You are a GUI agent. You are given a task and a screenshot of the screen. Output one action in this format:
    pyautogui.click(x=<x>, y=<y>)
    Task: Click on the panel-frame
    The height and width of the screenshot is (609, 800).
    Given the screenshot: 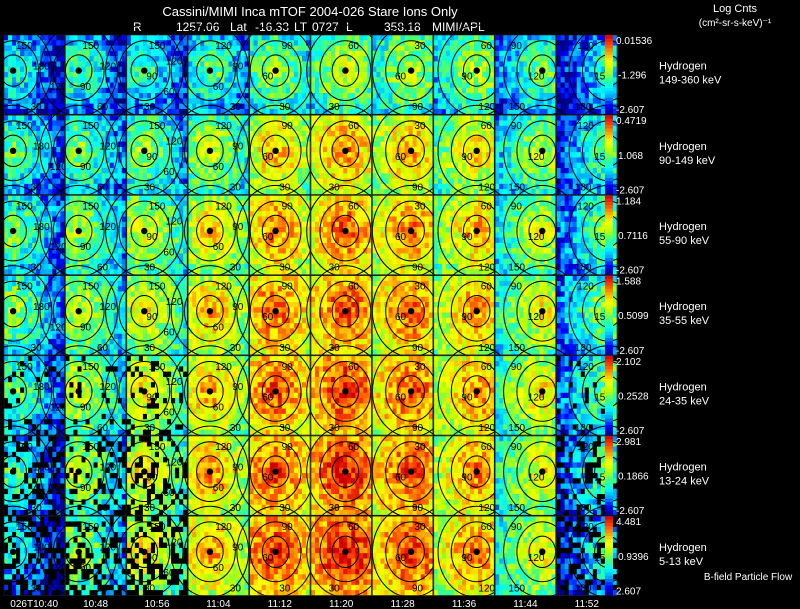 What is the action you would take?
    pyautogui.click(x=403, y=74)
    